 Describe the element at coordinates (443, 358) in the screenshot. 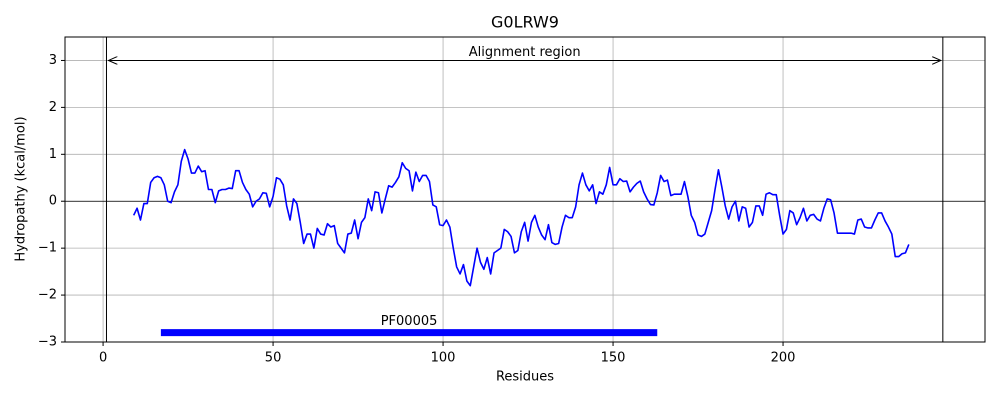

I see `x-tick-label: 100` at that location.